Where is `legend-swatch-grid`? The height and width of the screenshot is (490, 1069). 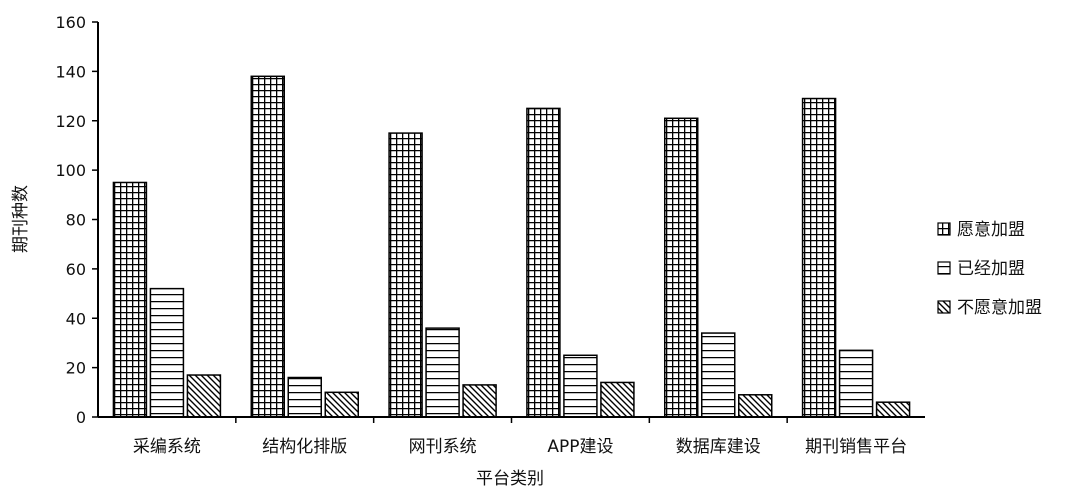
legend-swatch-grid is located at coordinates (944, 229).